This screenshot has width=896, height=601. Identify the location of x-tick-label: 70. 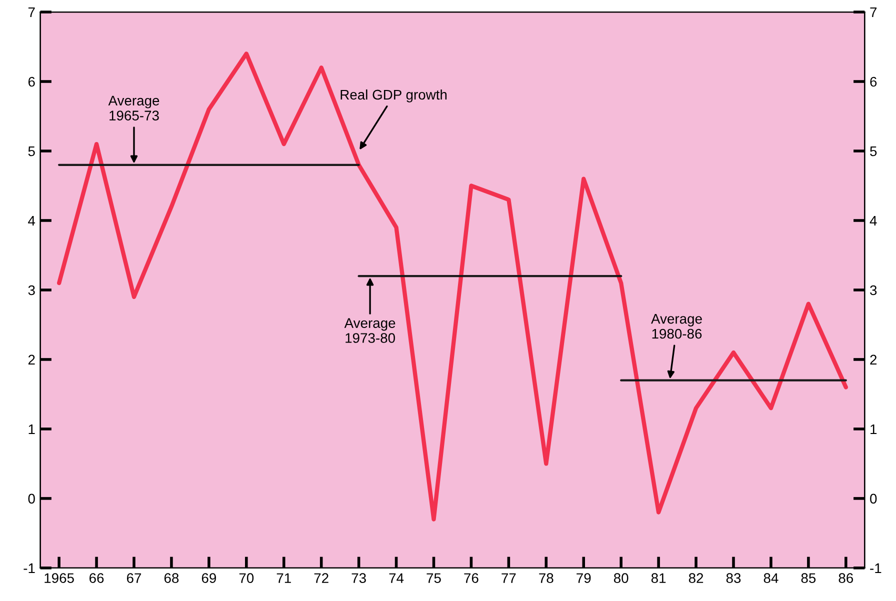
(246, 578).